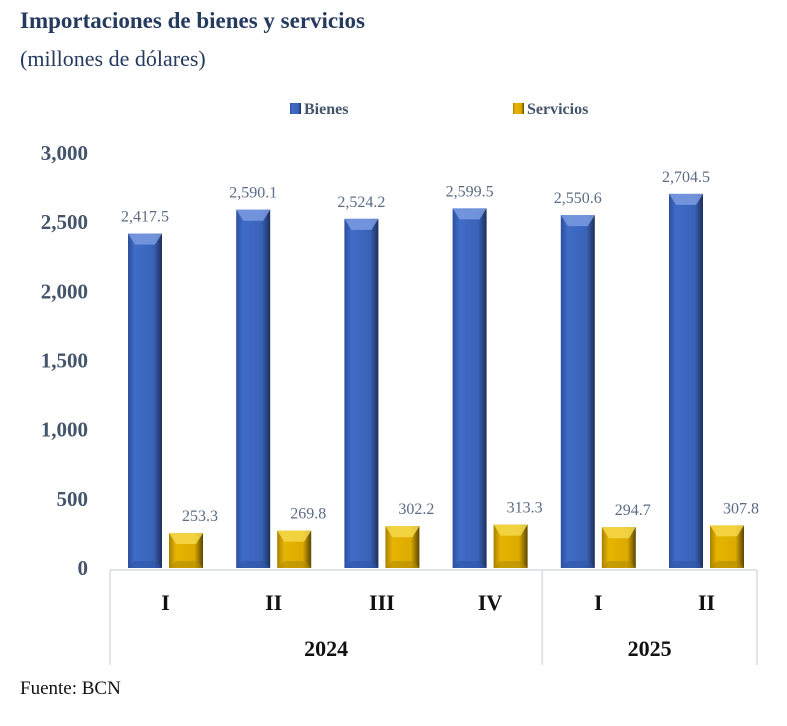  I want to click on data-label: 253.3, so click(200, 516).